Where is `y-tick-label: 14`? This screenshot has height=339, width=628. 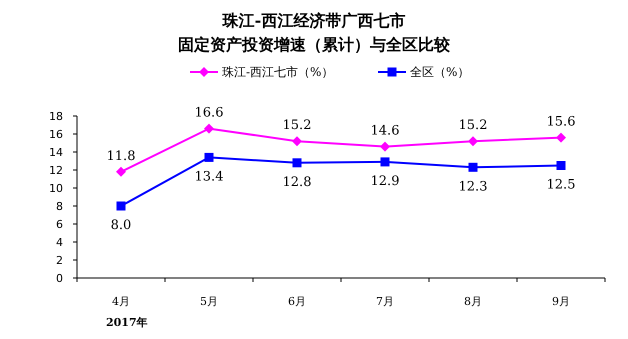
y-tick-label: 14 is located at coordinates (56, 152).